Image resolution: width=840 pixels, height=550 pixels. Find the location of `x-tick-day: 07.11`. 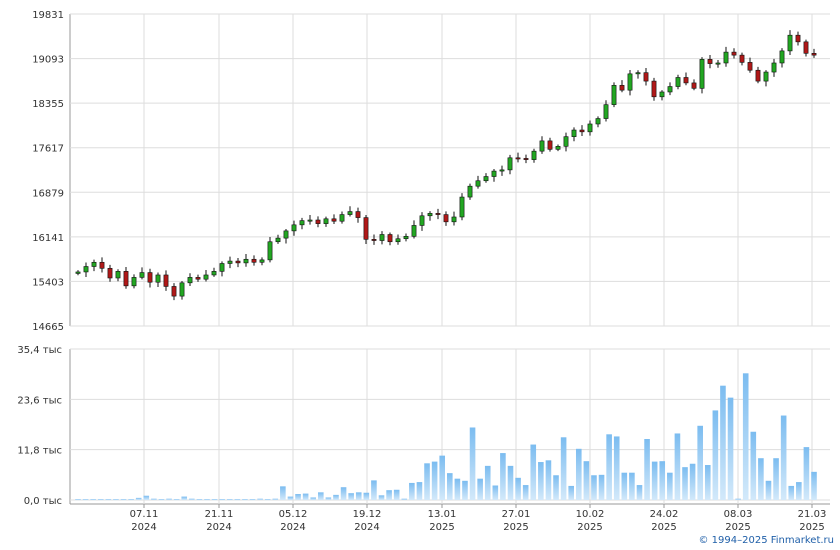

x-tick-day: 07.11 is located at coordinates (144, 514).